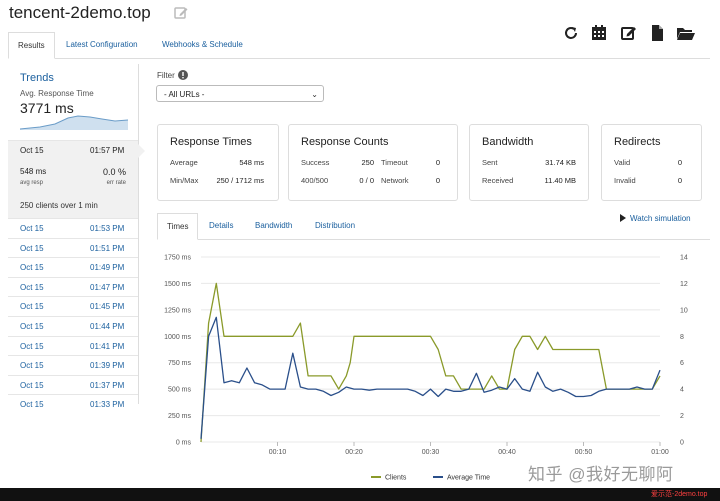 The height and width of the screenshot is (501, 720). I want to click on document-icon, so click(657, 33).